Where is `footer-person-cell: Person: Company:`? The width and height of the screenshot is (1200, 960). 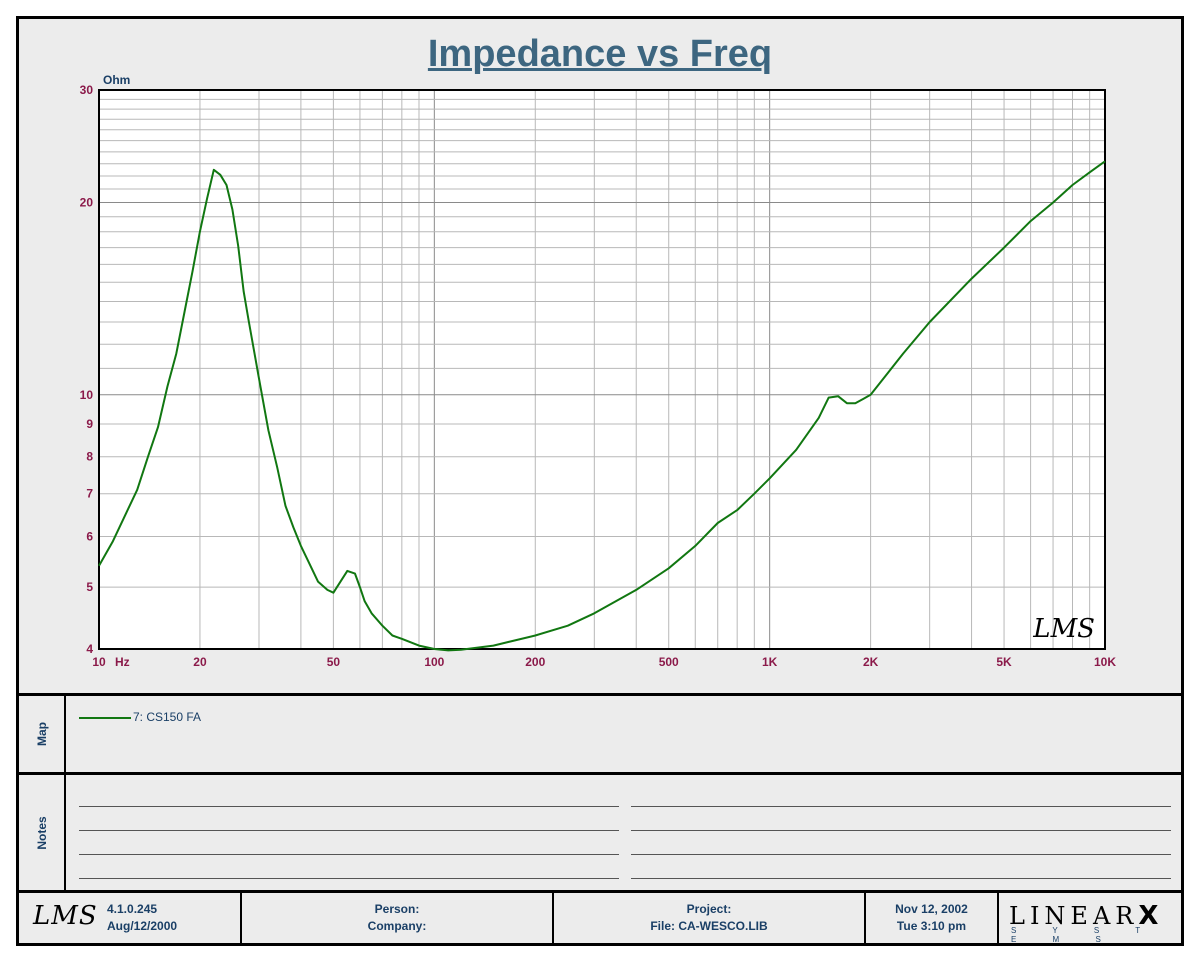 footer-person-cell: Person: Company: is located at coordinates (398, 918).